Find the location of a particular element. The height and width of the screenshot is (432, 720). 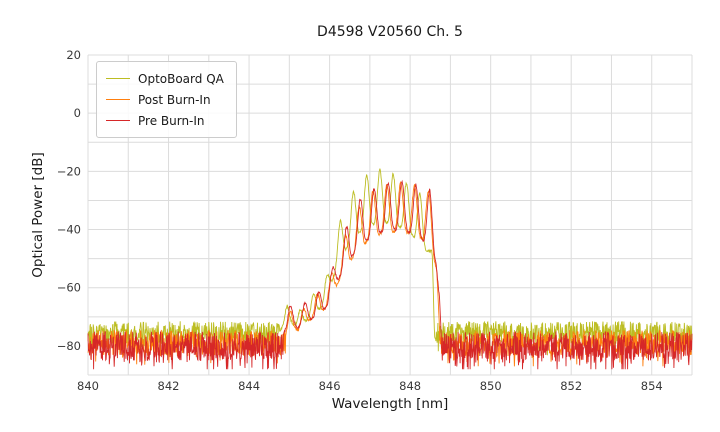

legend-swatch-pre-burn-in is located at coordinates (118, 120).